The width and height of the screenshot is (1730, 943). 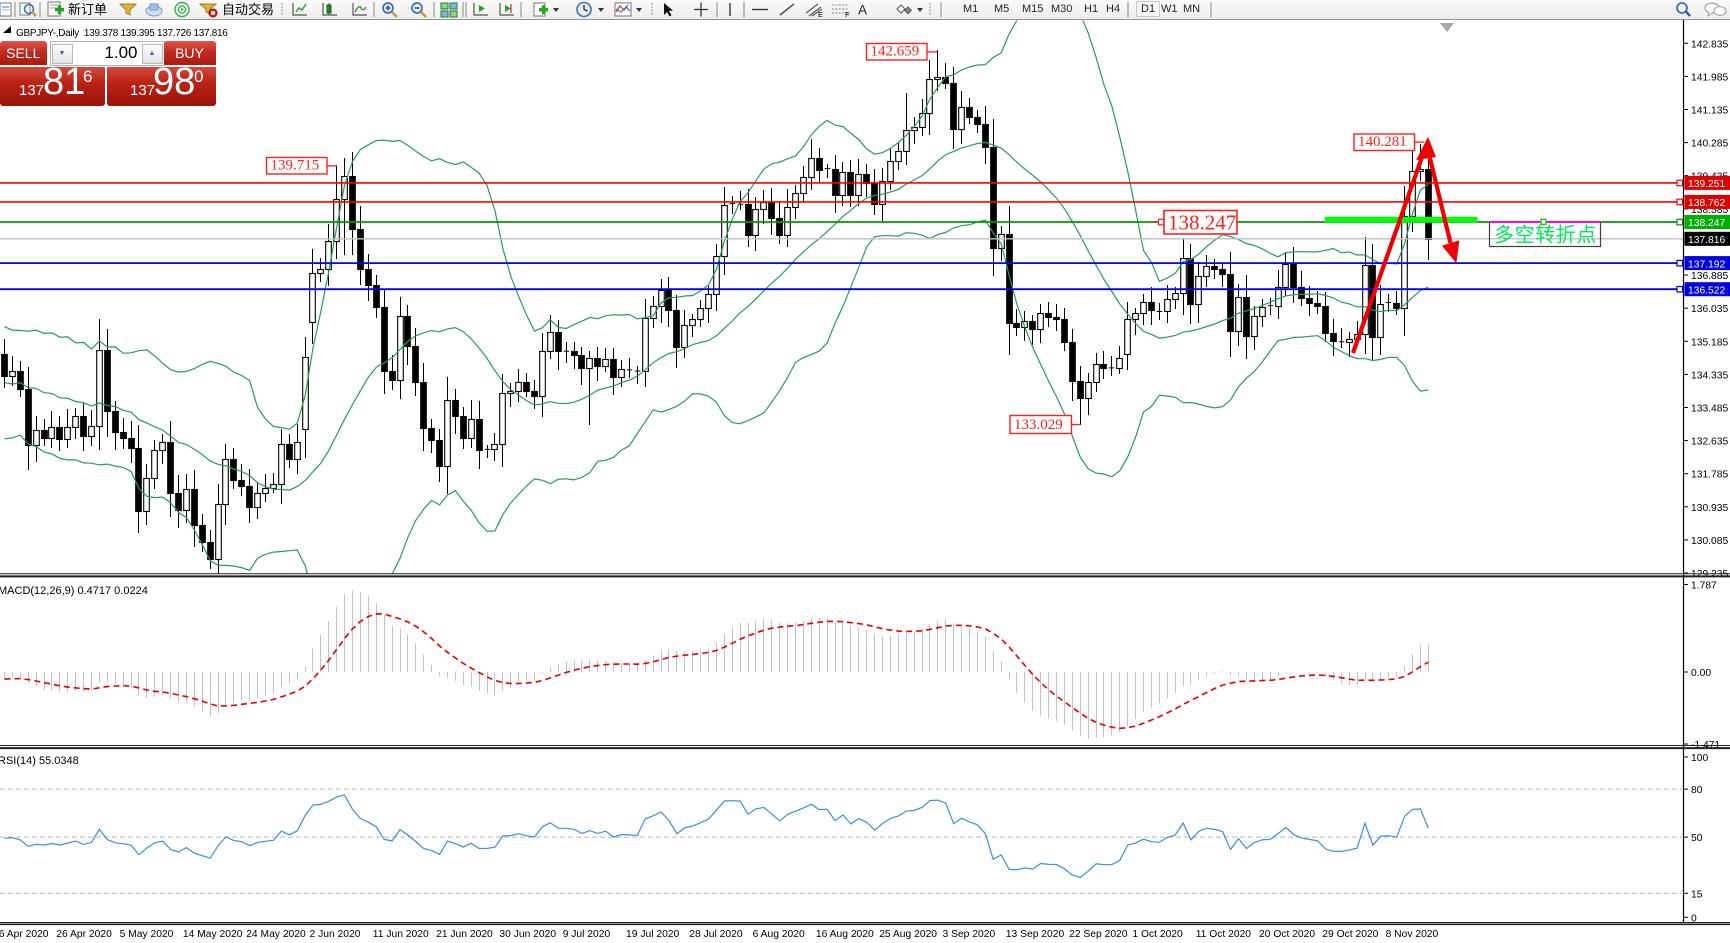 What do you see at coordinates (1157, 934) in the screenshot?
I see `svg-text: 1 Oct 2020` at bounding box center [1157, 934].